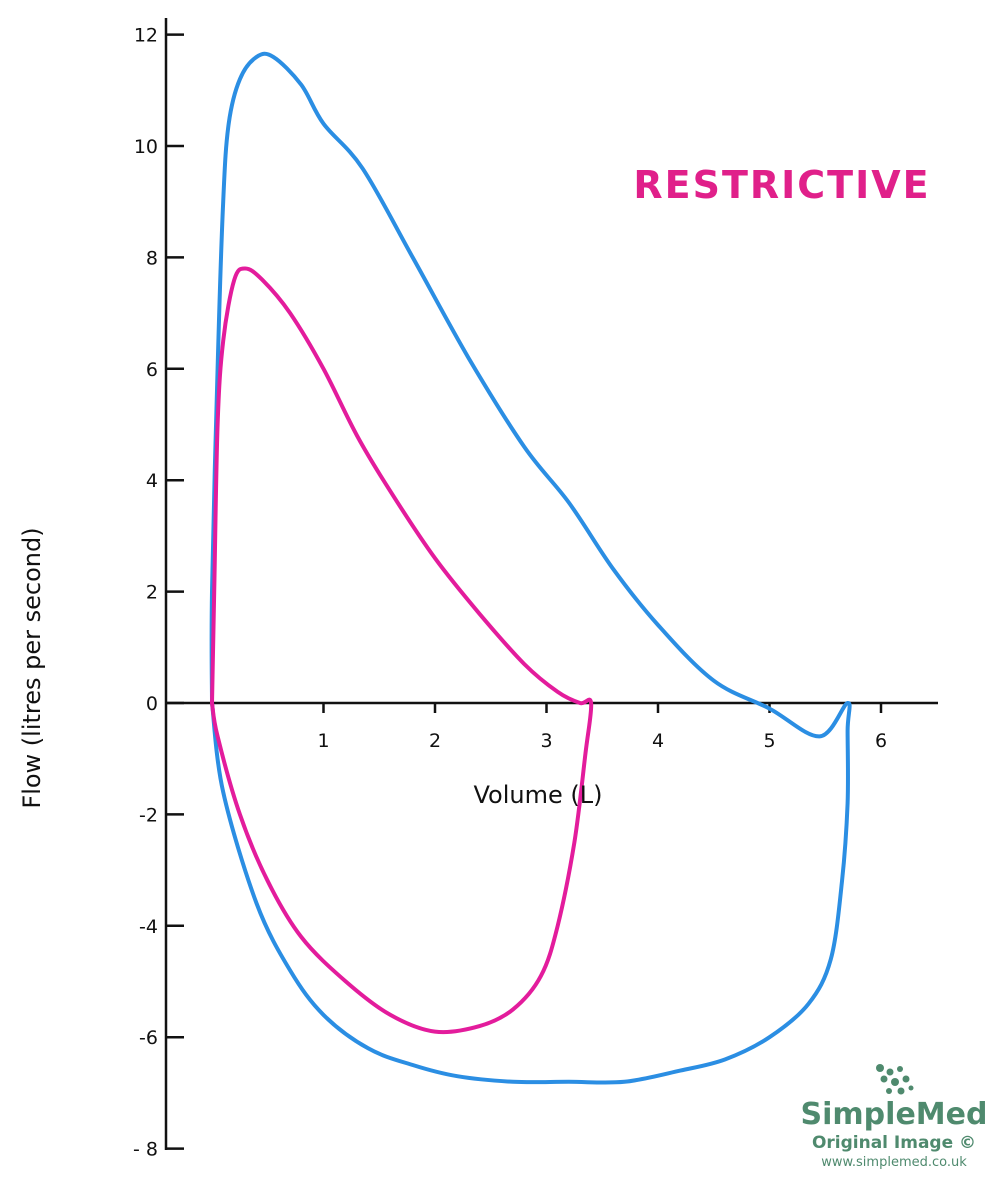  What do you see at coordinates (781, 185) in the screenshot?
I see `restrictive-annotation: RESTRICTIVE` at bounding box center [781, 185].